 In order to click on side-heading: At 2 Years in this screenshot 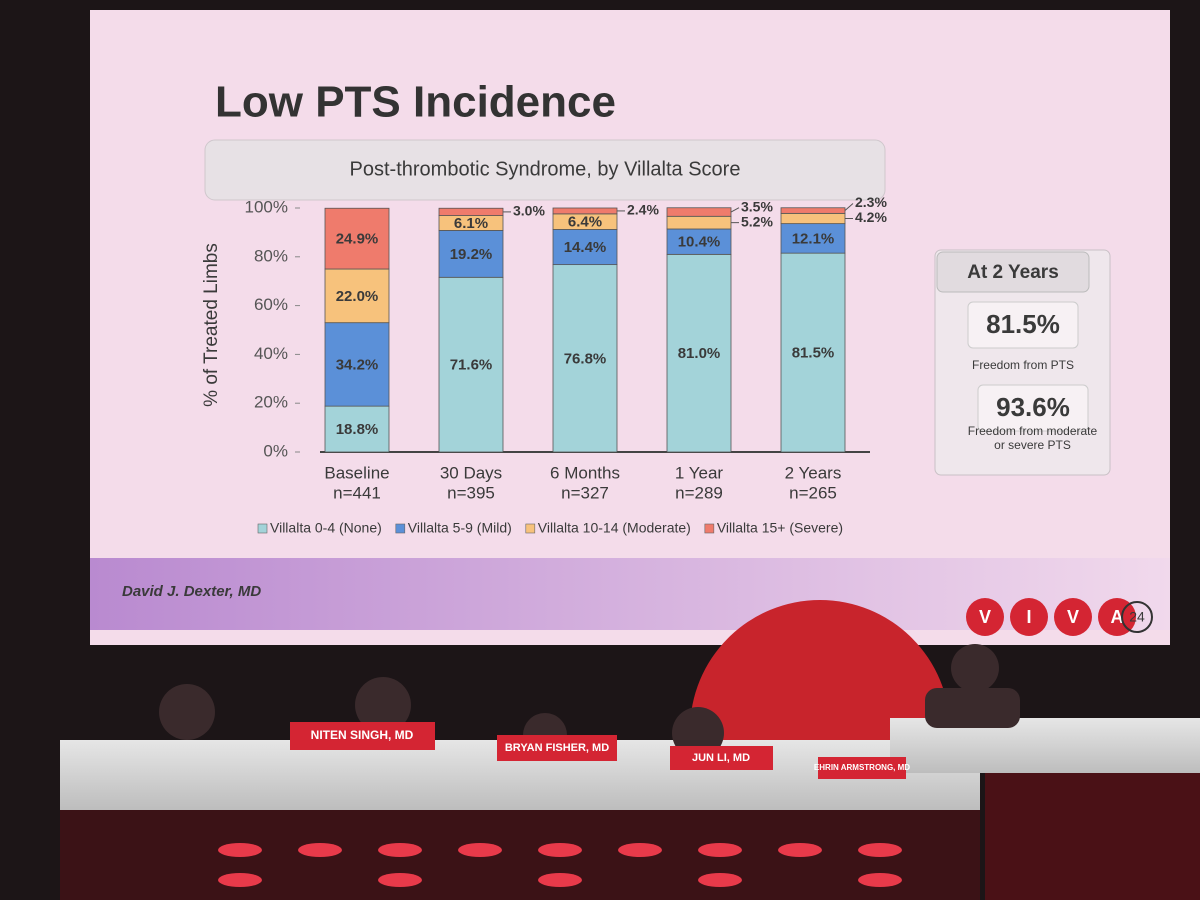, I will do `click(1013, 272)`.